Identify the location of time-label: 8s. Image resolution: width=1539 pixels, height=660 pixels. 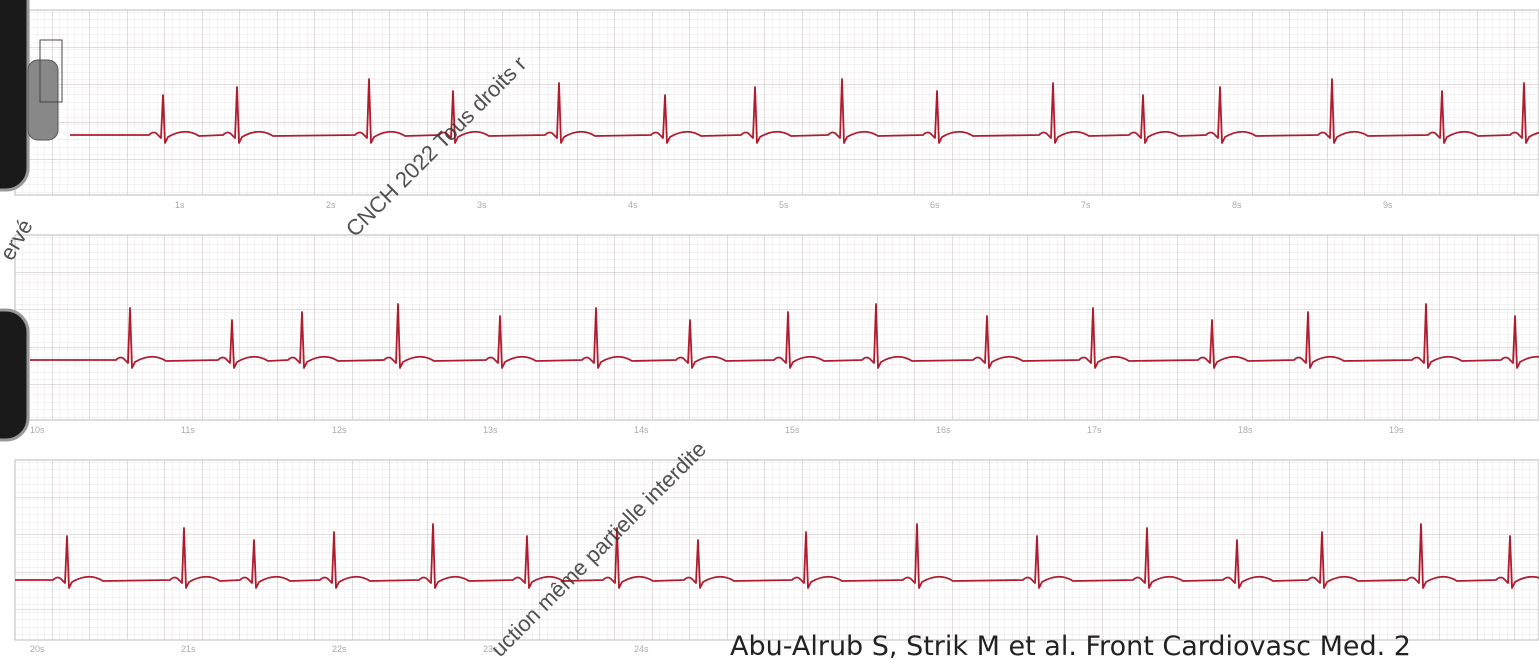
(1237, 205).